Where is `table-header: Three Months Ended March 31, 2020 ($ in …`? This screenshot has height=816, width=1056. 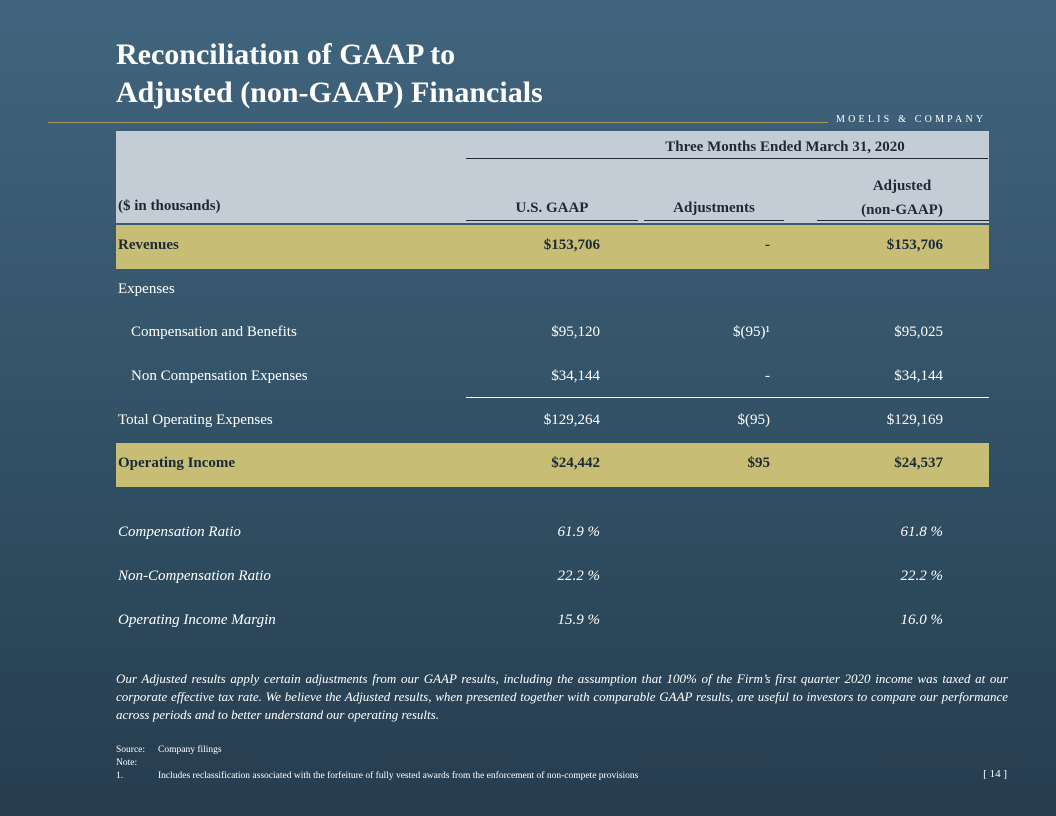 table-header: Three Months Ended March 31, 2020 ($ in … is located at coordinates (552, 177).